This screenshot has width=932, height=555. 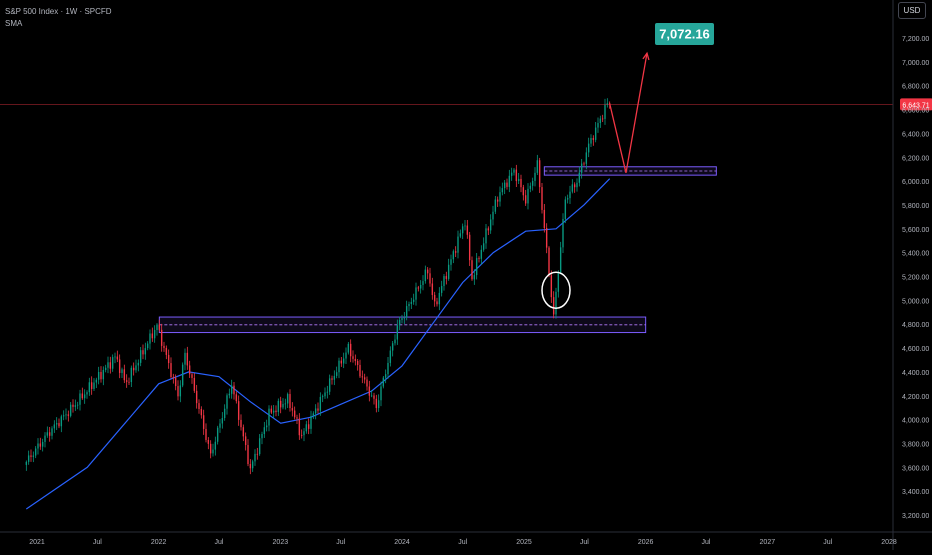 What do you see at coordinates (37, 542) in the screenshot?
I see `time-tick-label: 2021` at bounding box center [37, 542].